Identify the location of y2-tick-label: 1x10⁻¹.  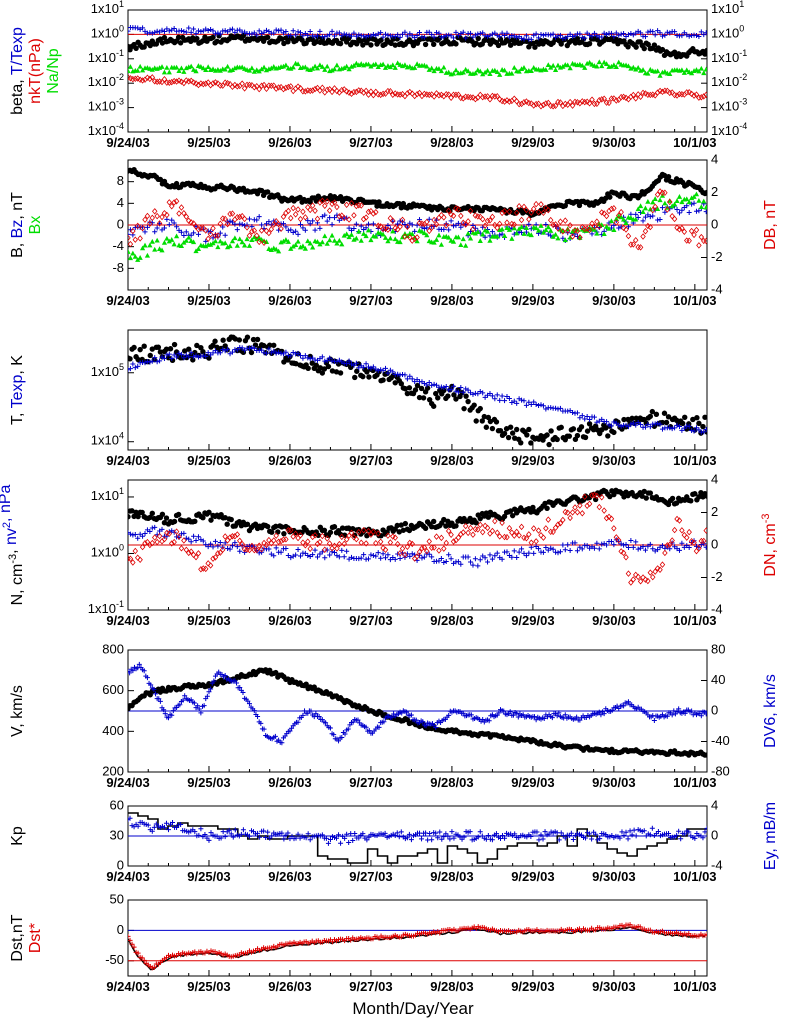
(729, 56).